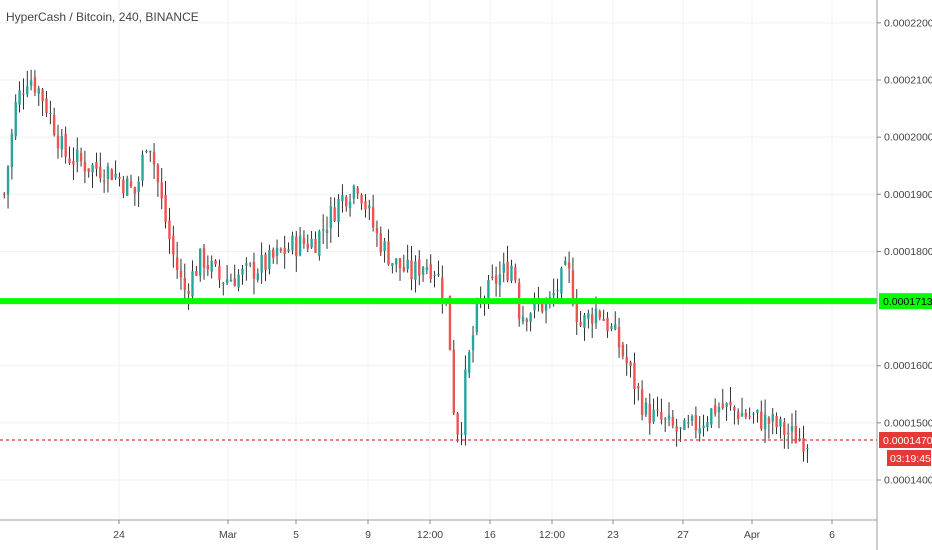  What do you see at coordinates (908, 138) in the screenshot?
I see `price-tick-label: 0.0002000` at bounding box center [908, 138].